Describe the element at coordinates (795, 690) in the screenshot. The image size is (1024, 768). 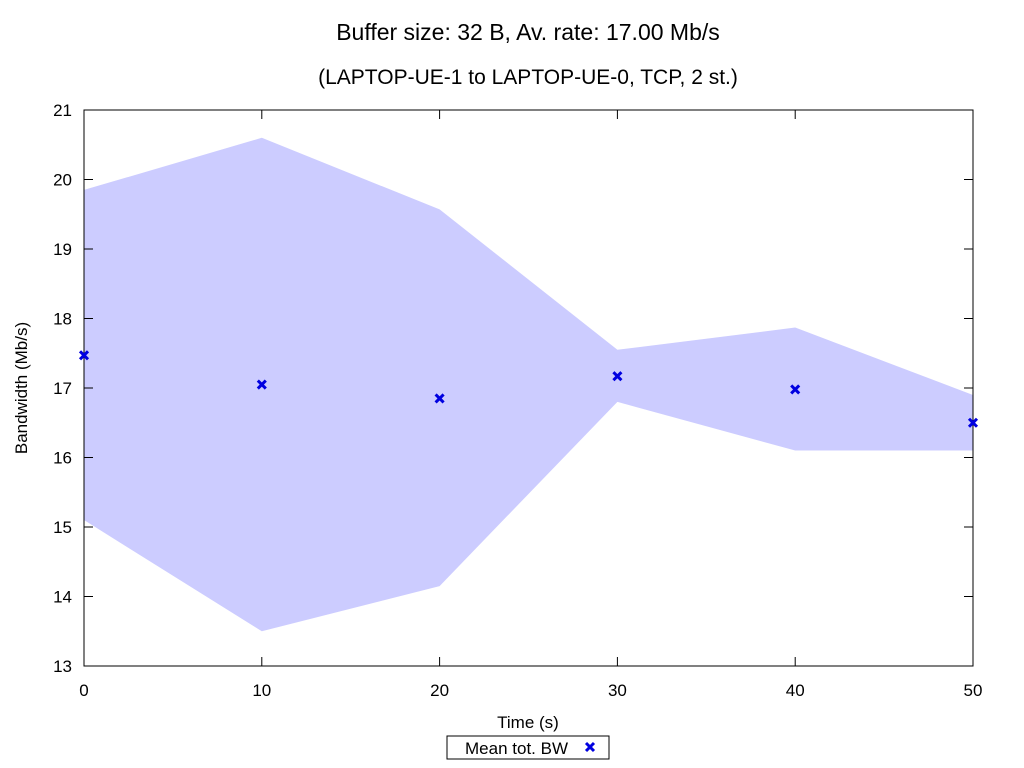
I see `x-tick-label: 40` at that location.